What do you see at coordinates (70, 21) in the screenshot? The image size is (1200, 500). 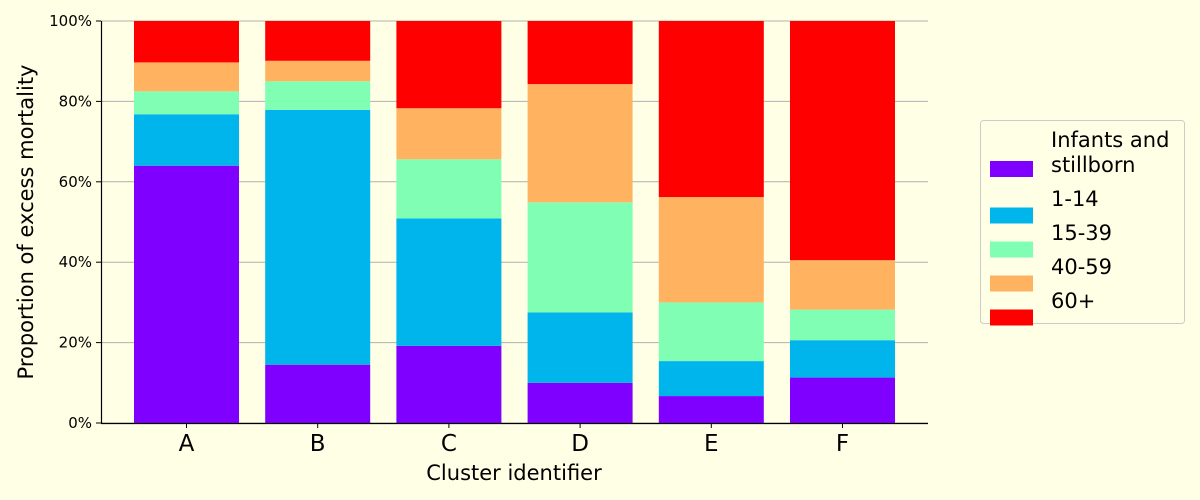 I see `y-tick-label: 100%` at bounding box center [70, 21].